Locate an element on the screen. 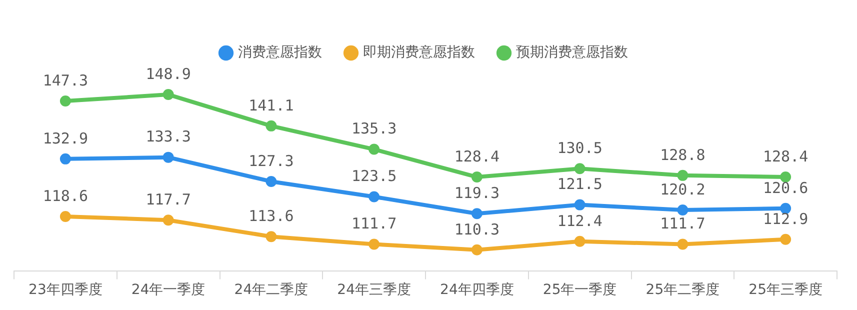 The image size is (857, 310). data-label: 119.3 is located at coordinates (477, 193).